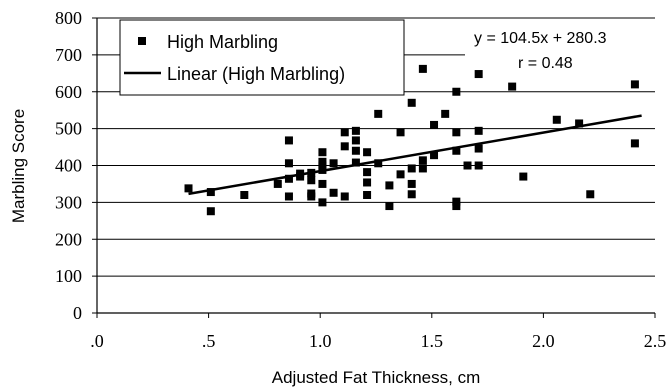  What do you see at coordinates (540, 38) in the screenshot?
I see `regression-equation: y = 104.5x + 280.3` at bounding box center [540, 38].